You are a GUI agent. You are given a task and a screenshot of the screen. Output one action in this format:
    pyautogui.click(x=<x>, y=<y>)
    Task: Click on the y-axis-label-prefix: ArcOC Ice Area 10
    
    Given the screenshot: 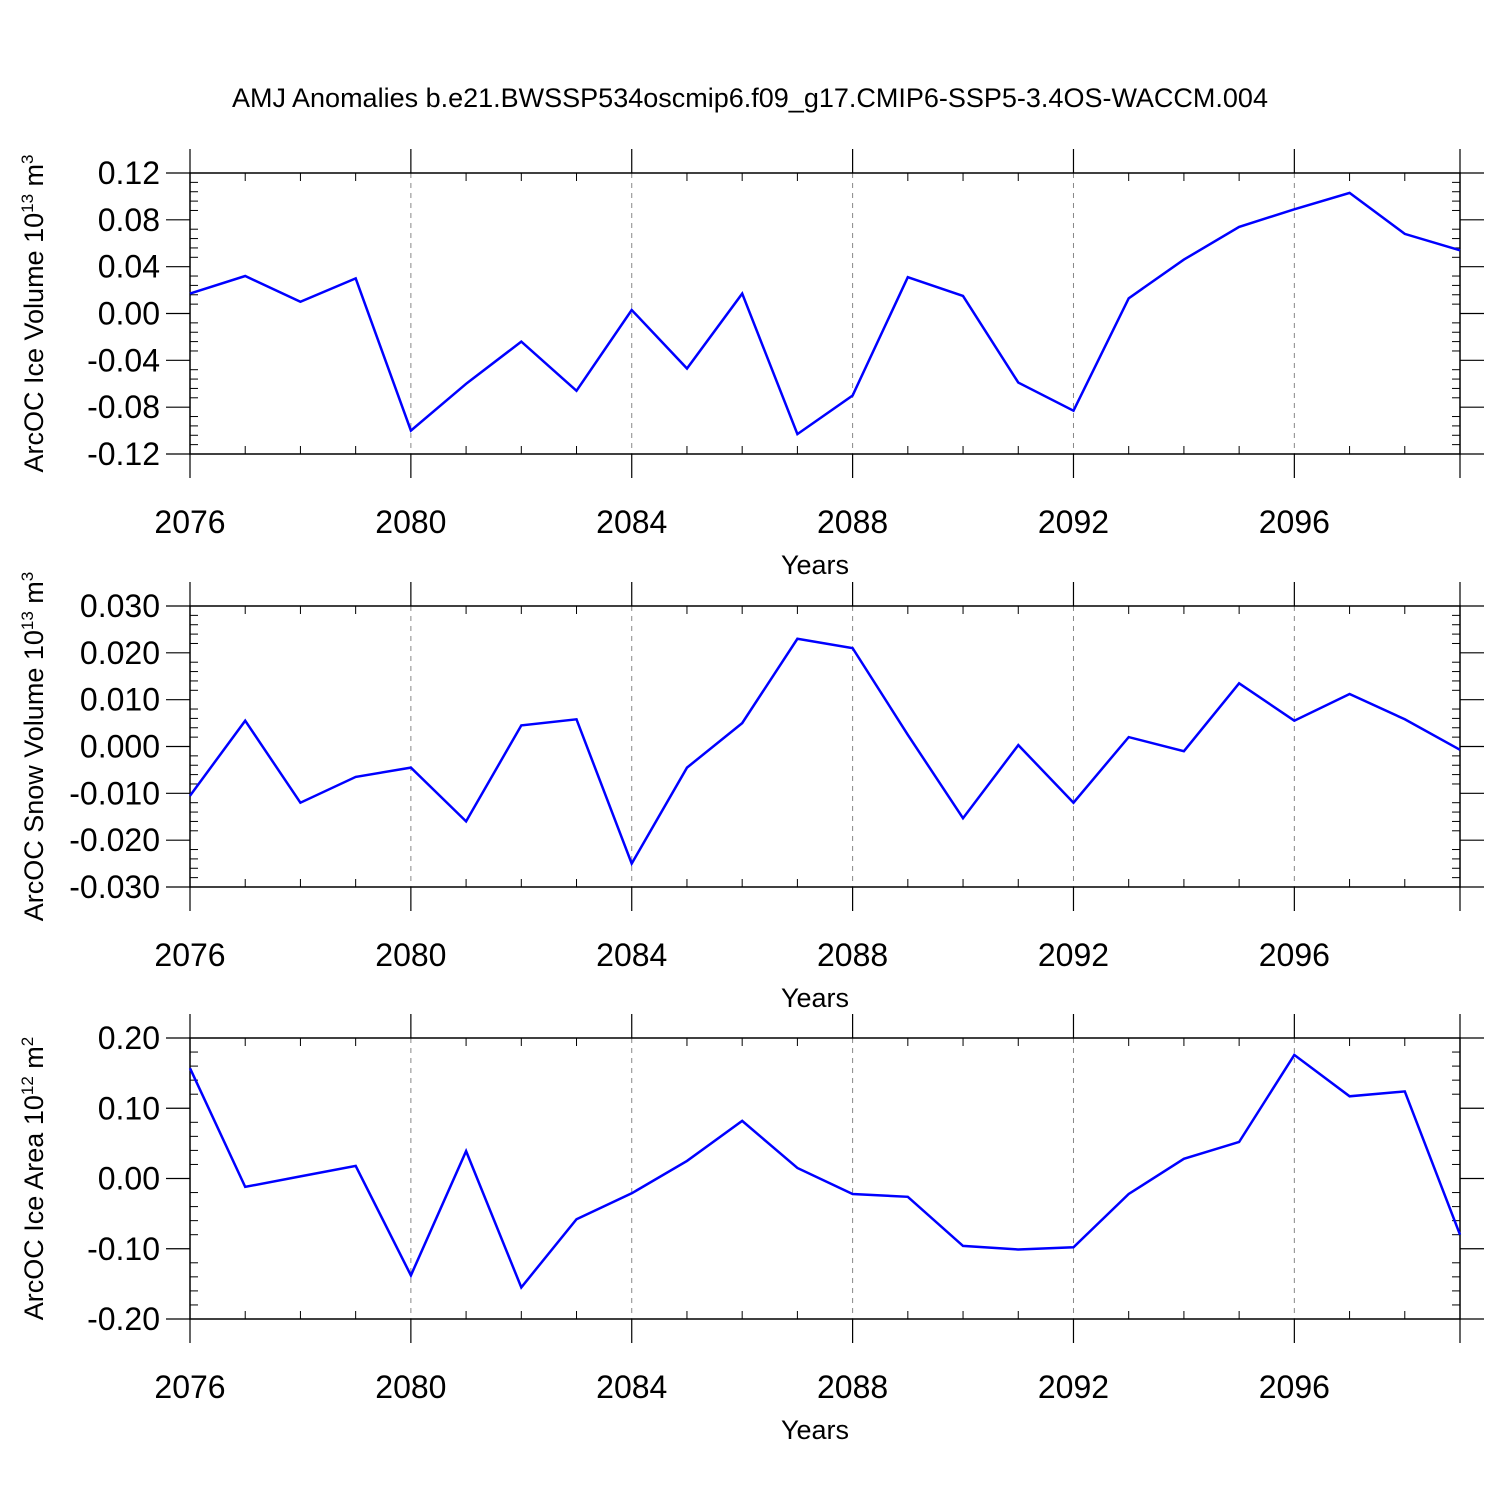 What is the action you would take?
    pyautogui.click(x=34, y=1207)
    